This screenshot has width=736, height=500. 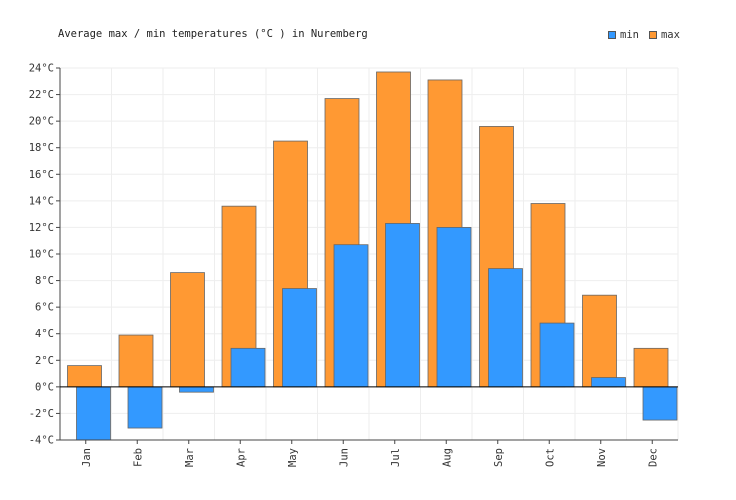 What do you see at coordinates (41, 175) in the screenshot?
I see `y-tick-label: 16°C` at bounding box center [41, 175].